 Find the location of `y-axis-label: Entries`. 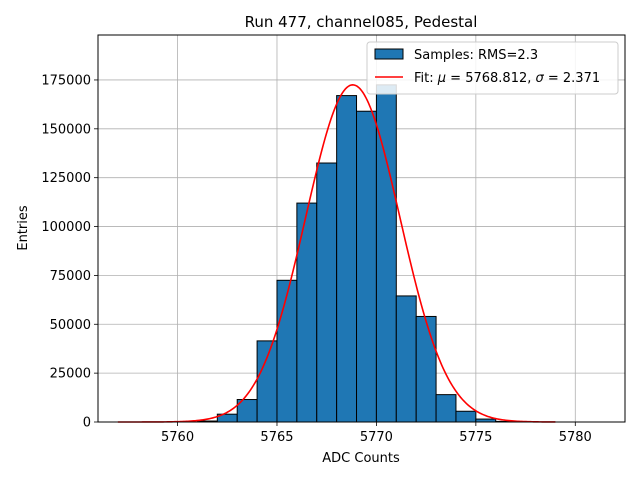

y-axis-label: Entries is located at coordinates (23, 228).